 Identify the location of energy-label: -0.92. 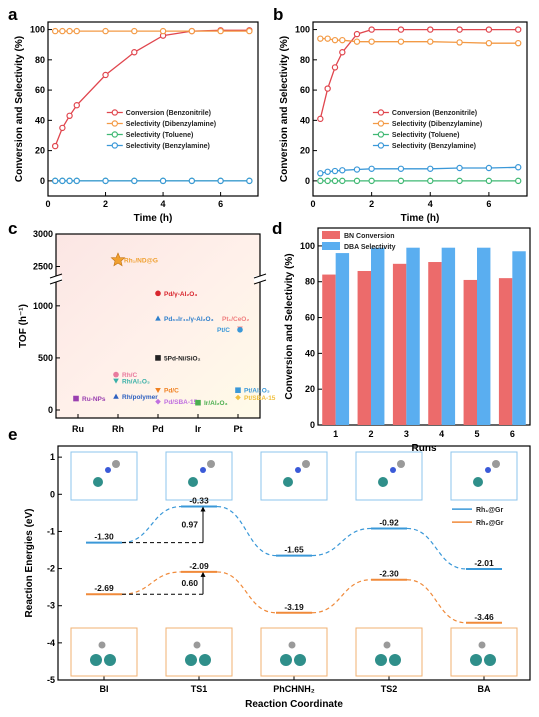
(389, 522).